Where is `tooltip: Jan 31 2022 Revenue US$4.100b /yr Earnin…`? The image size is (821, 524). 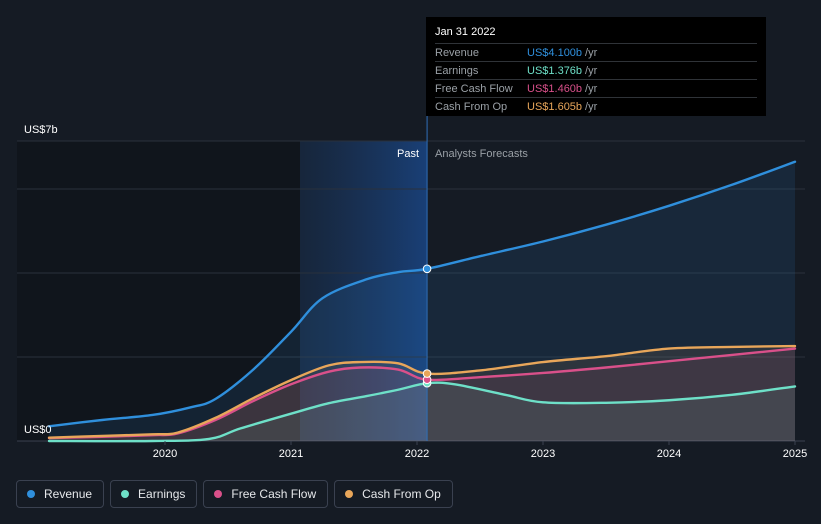
tooltip: Jan 31 2022 Revenue US$4.100b /yr Earnin… is located at coordinates (596, 66).